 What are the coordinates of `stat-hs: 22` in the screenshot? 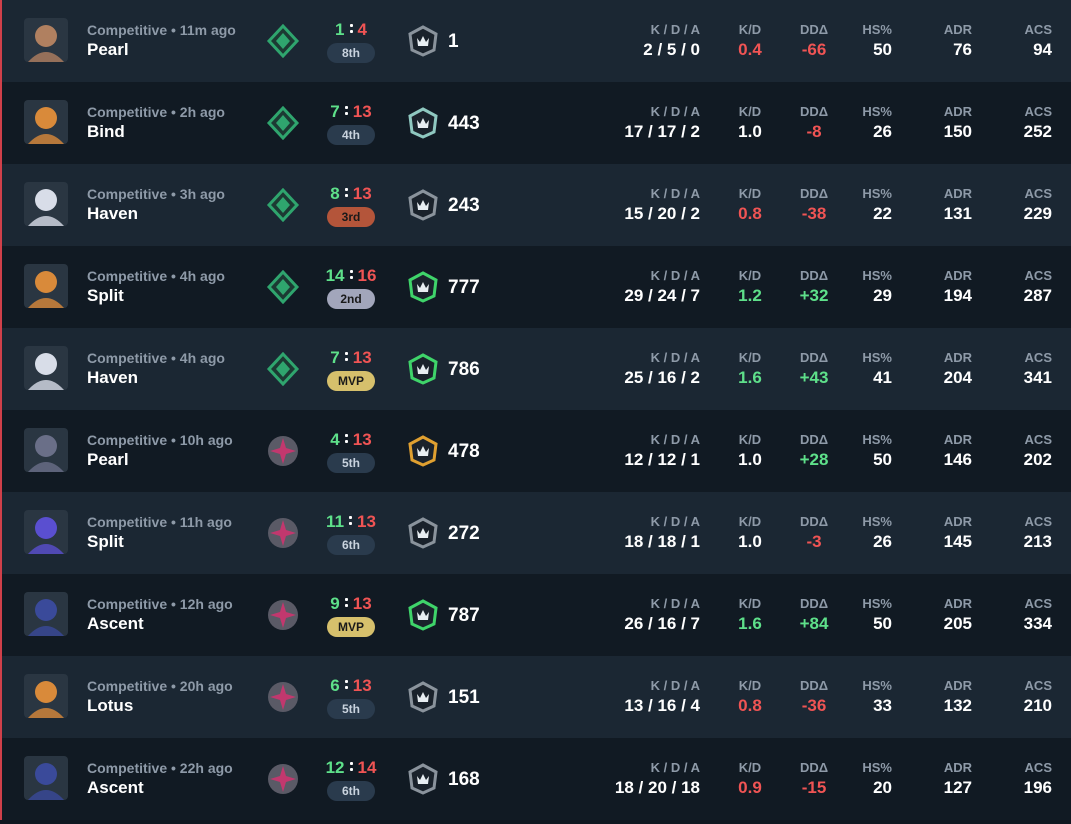 It's located at (882, 213).